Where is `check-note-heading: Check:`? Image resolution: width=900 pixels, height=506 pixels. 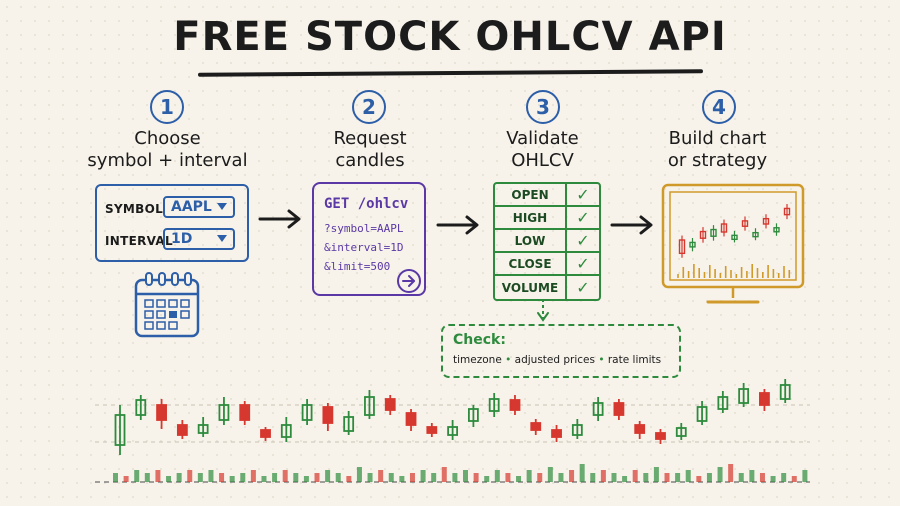
check-note-heading: Check: is located at coordinates (479, 340).